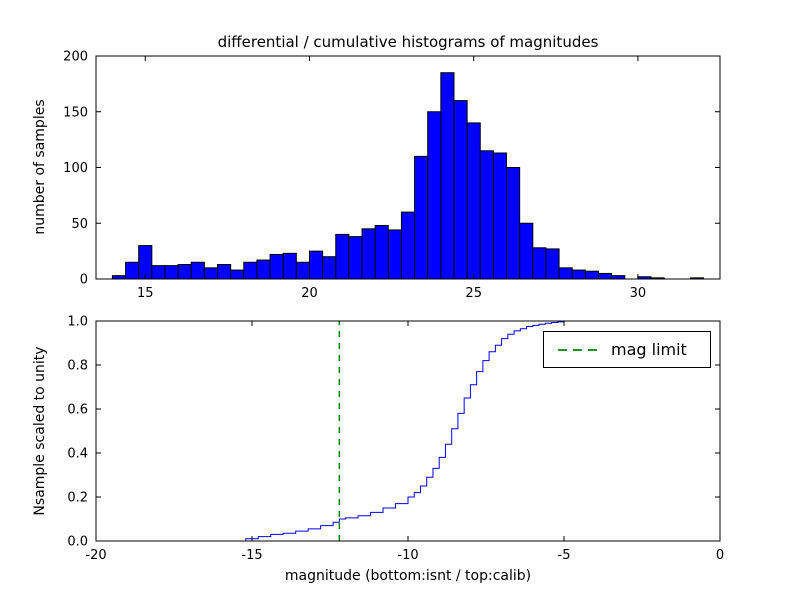 This screenshot has height=600, width=800. I want to click on svg-text: 0.4, so click(77, 454).